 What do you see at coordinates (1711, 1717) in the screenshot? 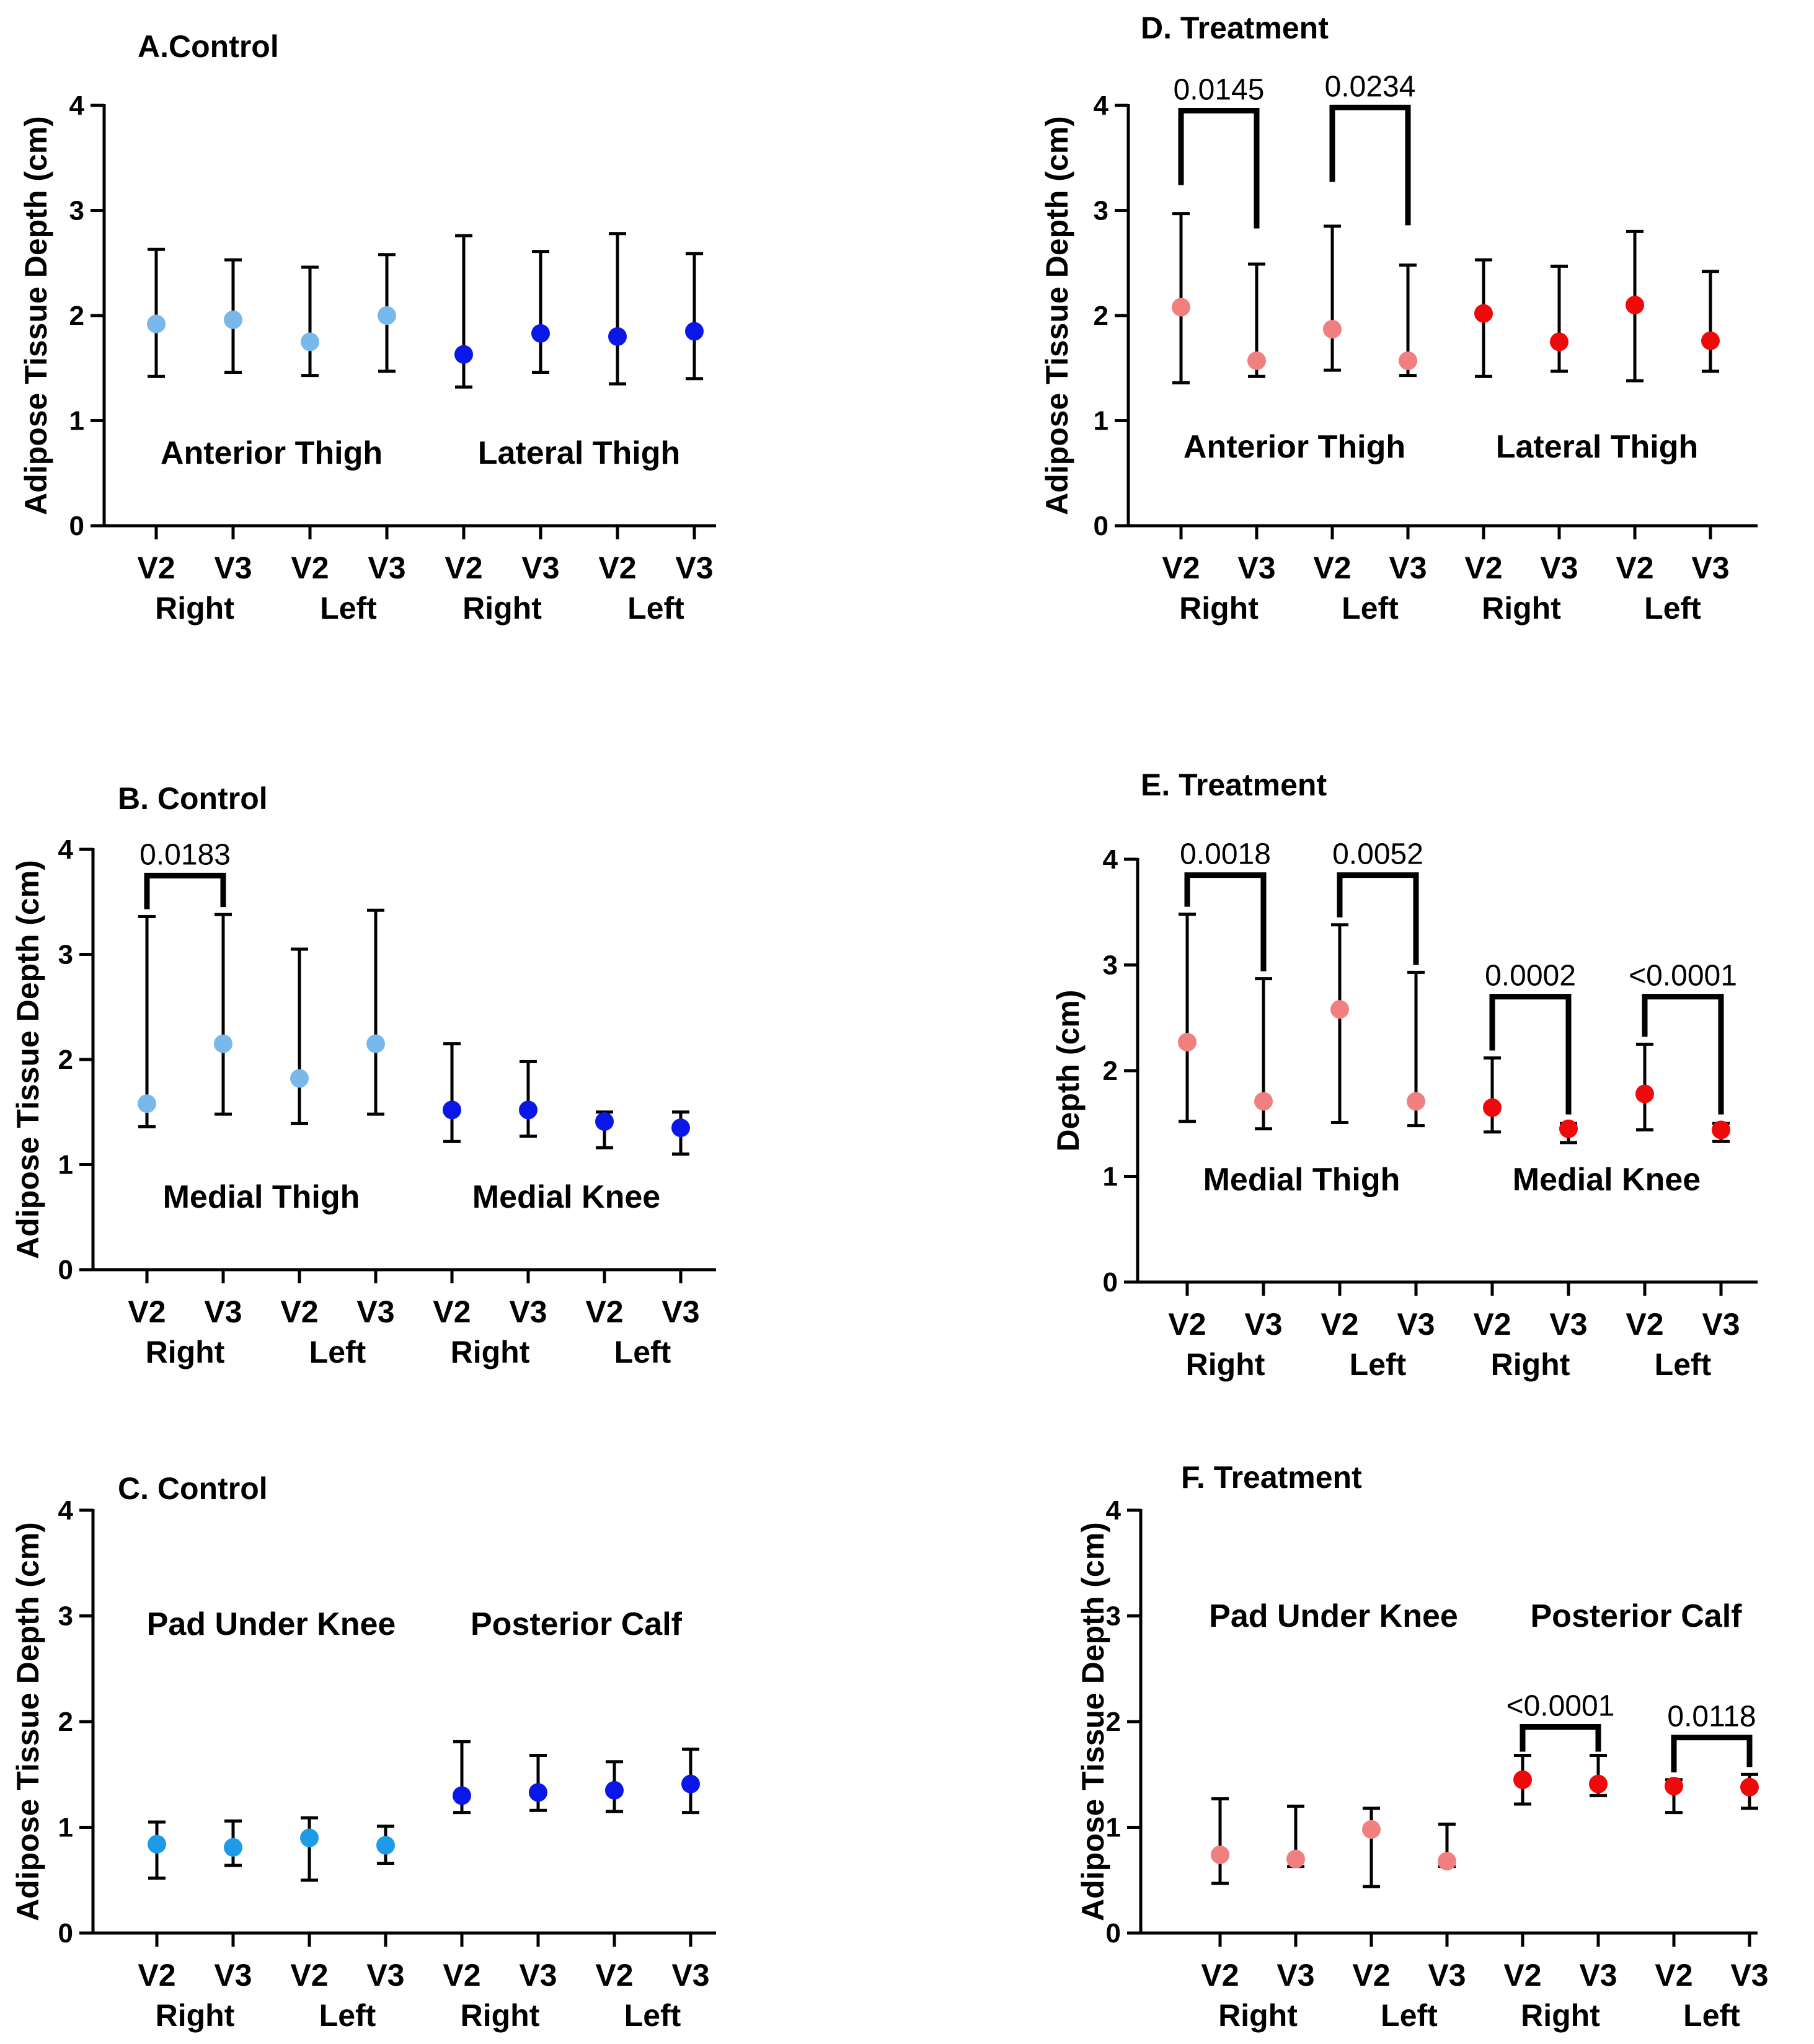
I see `p-value-label: 0.0118` at bounding box center [1711, 1717].